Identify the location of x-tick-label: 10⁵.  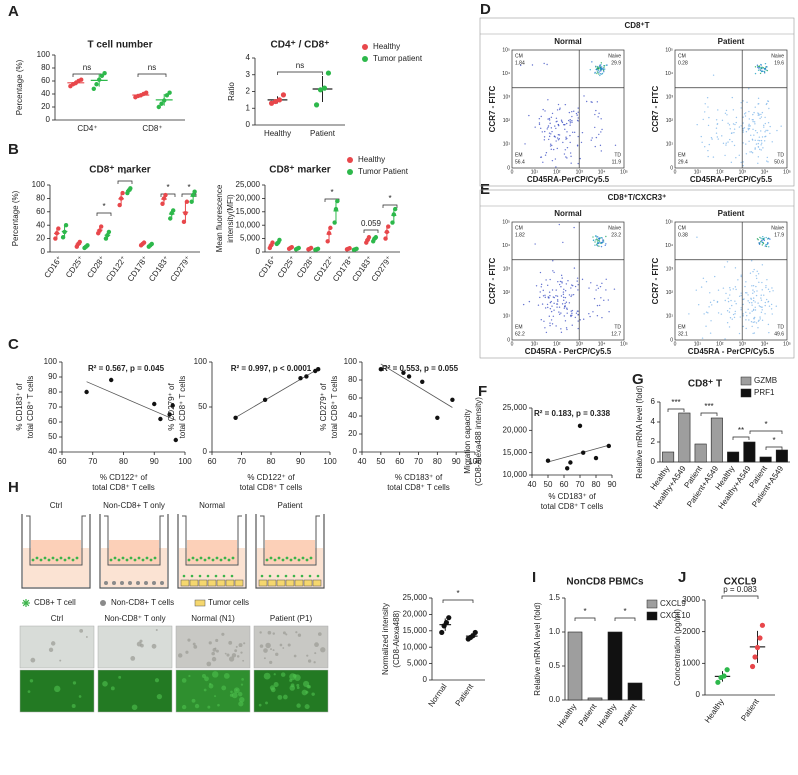
(787, 172).